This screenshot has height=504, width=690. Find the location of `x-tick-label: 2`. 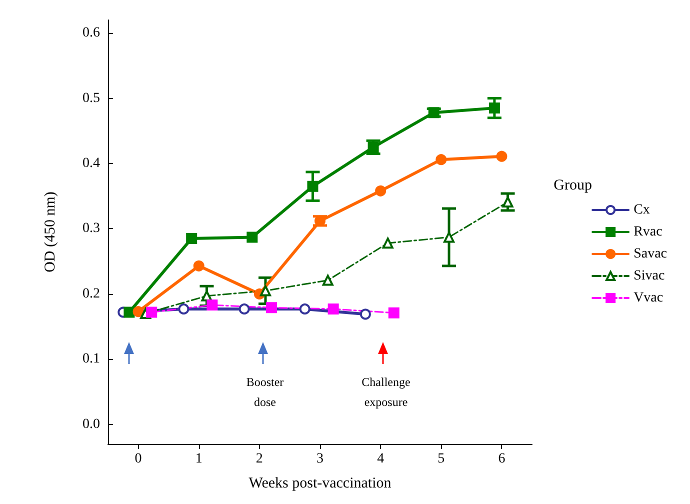

x-tick-label: 2 is located at coordinates (259, 459).